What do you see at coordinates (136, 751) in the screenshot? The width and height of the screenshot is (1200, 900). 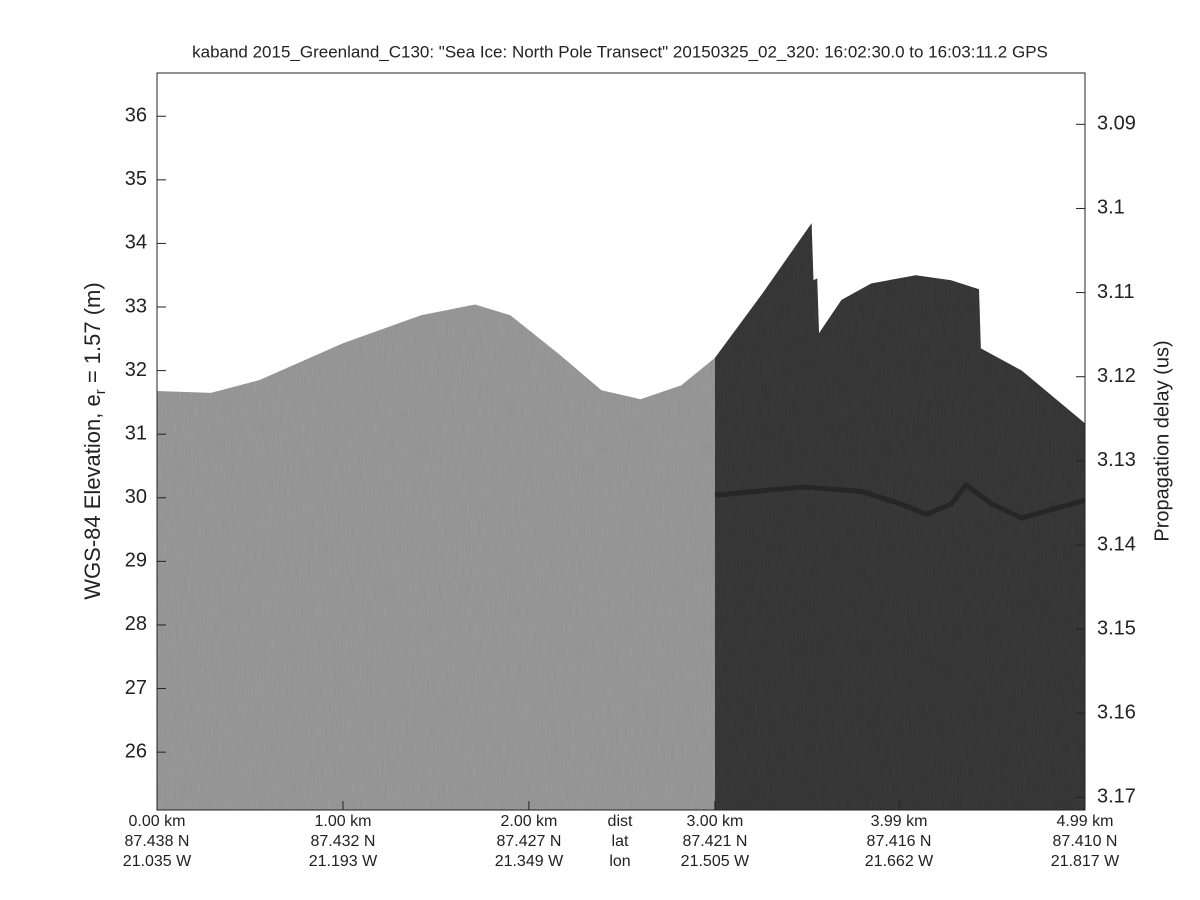 I see `y-tick-label: 26` at bounding box center [136, 751].